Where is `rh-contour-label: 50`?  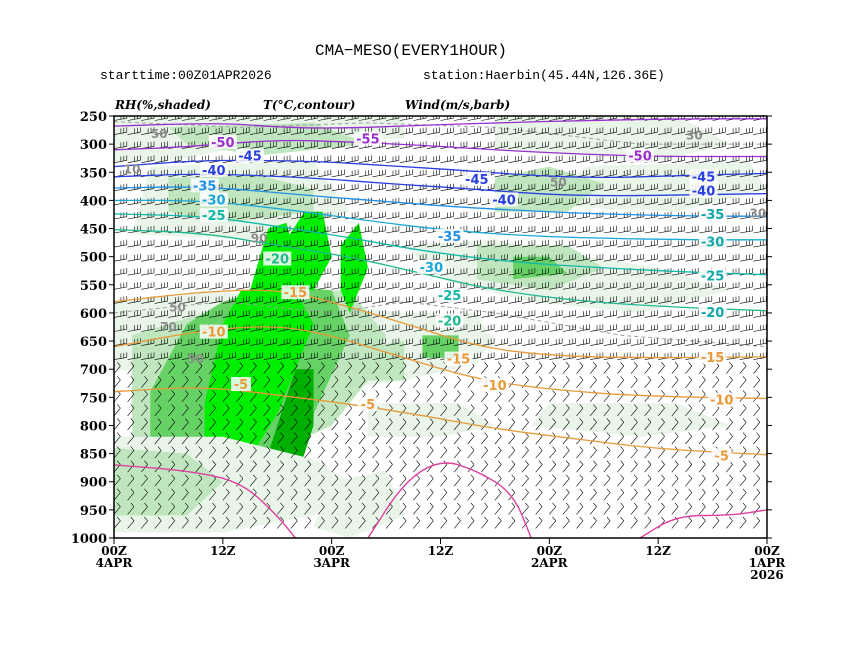
rh-contour-label: 50 is located at coordinates (177, 307).